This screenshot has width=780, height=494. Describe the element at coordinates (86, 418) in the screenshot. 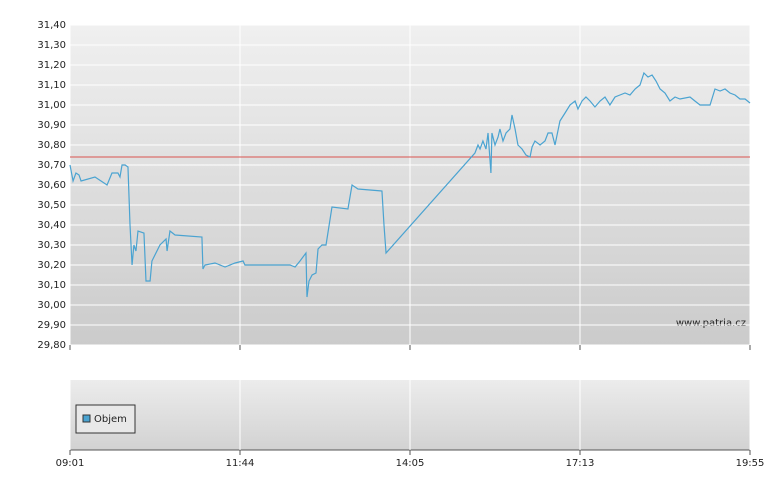

I see `legend-swatch` at that location.